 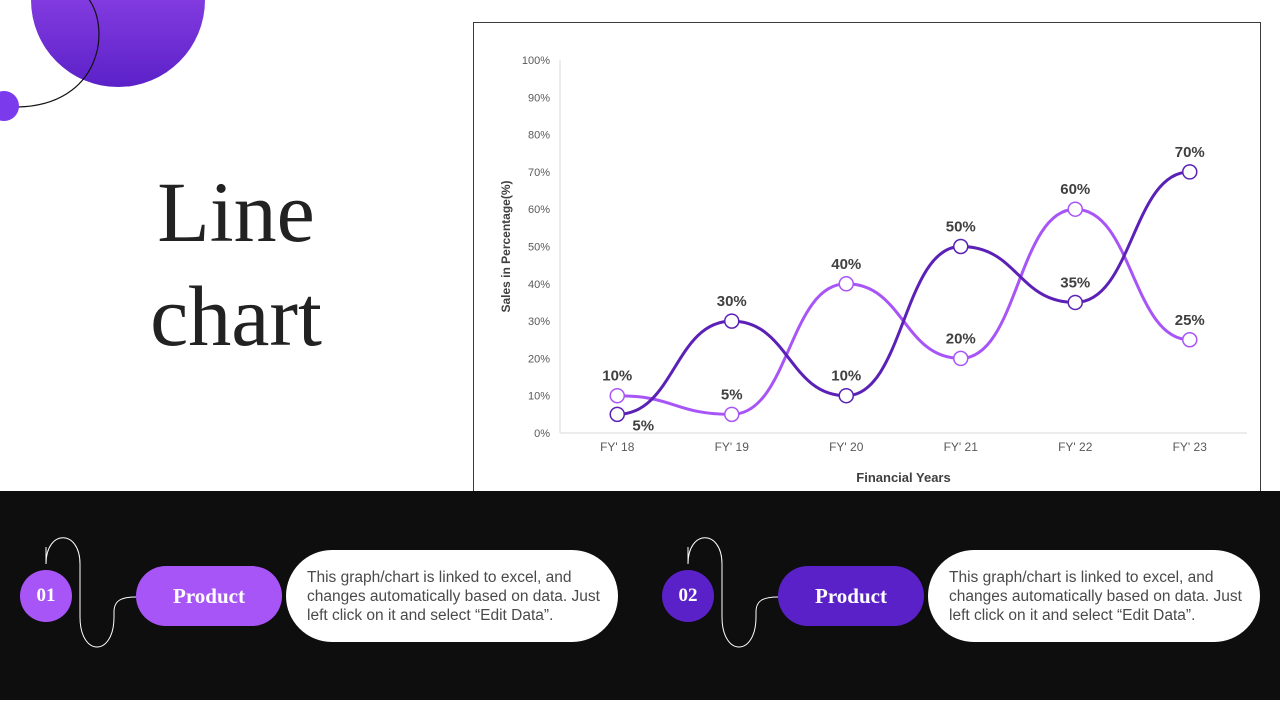 What do you see at coordinates (1075, 282) in the screenshot?
I see `data-label: 35%` at bounding box center [1075, 282].